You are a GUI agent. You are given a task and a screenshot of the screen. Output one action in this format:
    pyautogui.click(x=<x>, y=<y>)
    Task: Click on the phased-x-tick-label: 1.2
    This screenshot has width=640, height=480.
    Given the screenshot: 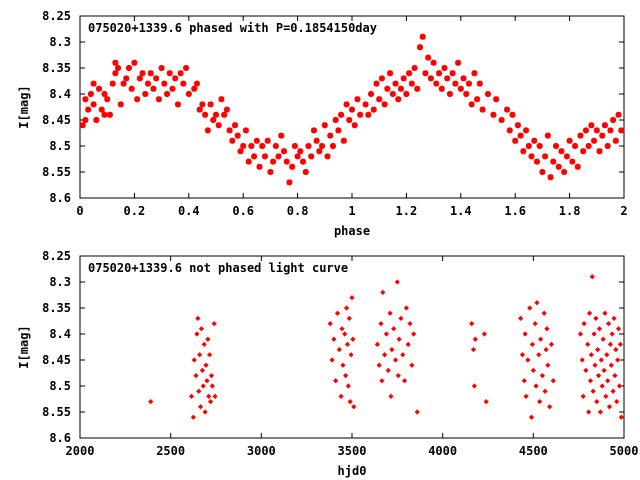 What is the action you would take?
    pyautogui.click(x=407, y=211)
    